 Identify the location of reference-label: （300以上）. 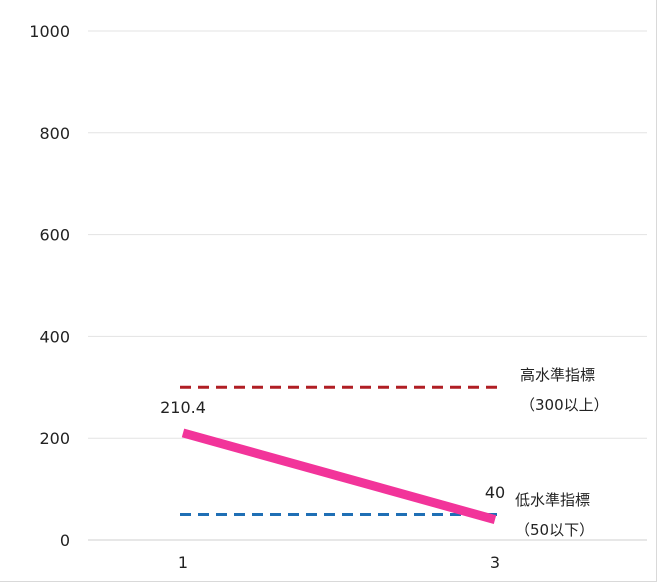
(564, 405).